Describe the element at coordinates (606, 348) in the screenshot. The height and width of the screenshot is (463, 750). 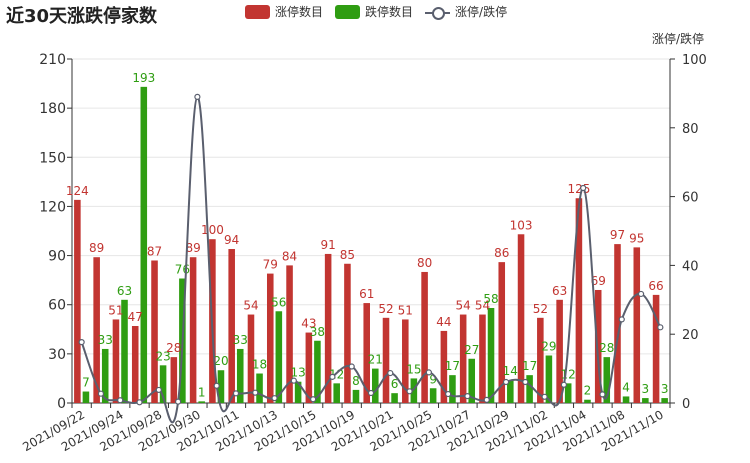
I see `data-label-limit-down: 28` at that location.